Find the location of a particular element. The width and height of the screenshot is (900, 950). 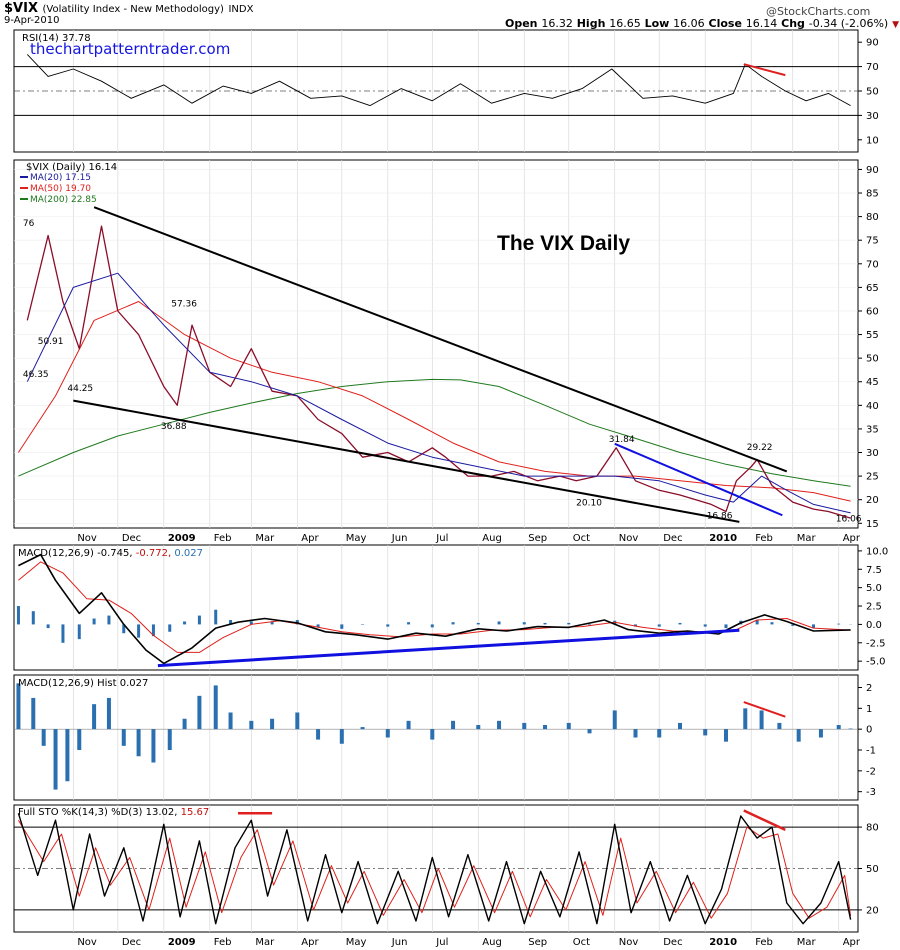

macd-hist-panel-title: MACD(12,26,9) Hist 0.027 is located at coordinates (83, 683).